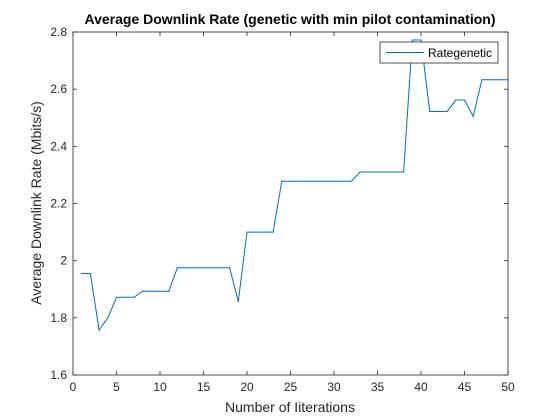  I want to click on y-tick-label: 1.6, so click(58, 375).